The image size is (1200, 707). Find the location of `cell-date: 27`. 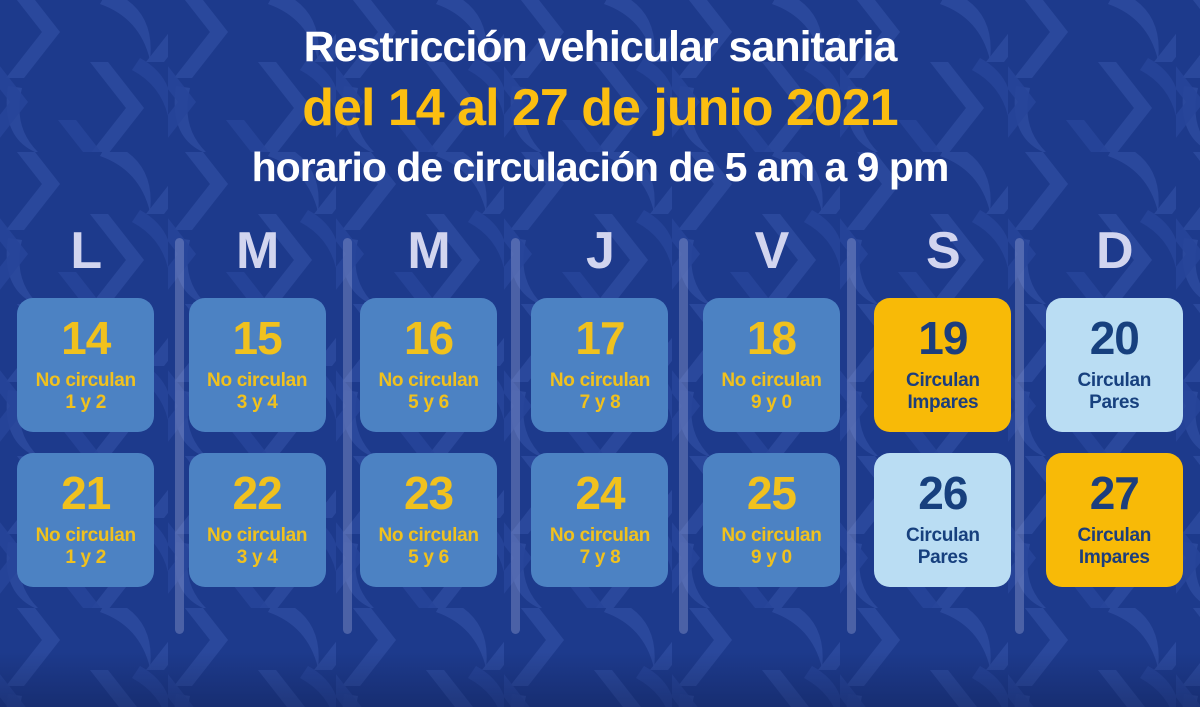

cell-date: 27 is located at coordinates (1114, 492).